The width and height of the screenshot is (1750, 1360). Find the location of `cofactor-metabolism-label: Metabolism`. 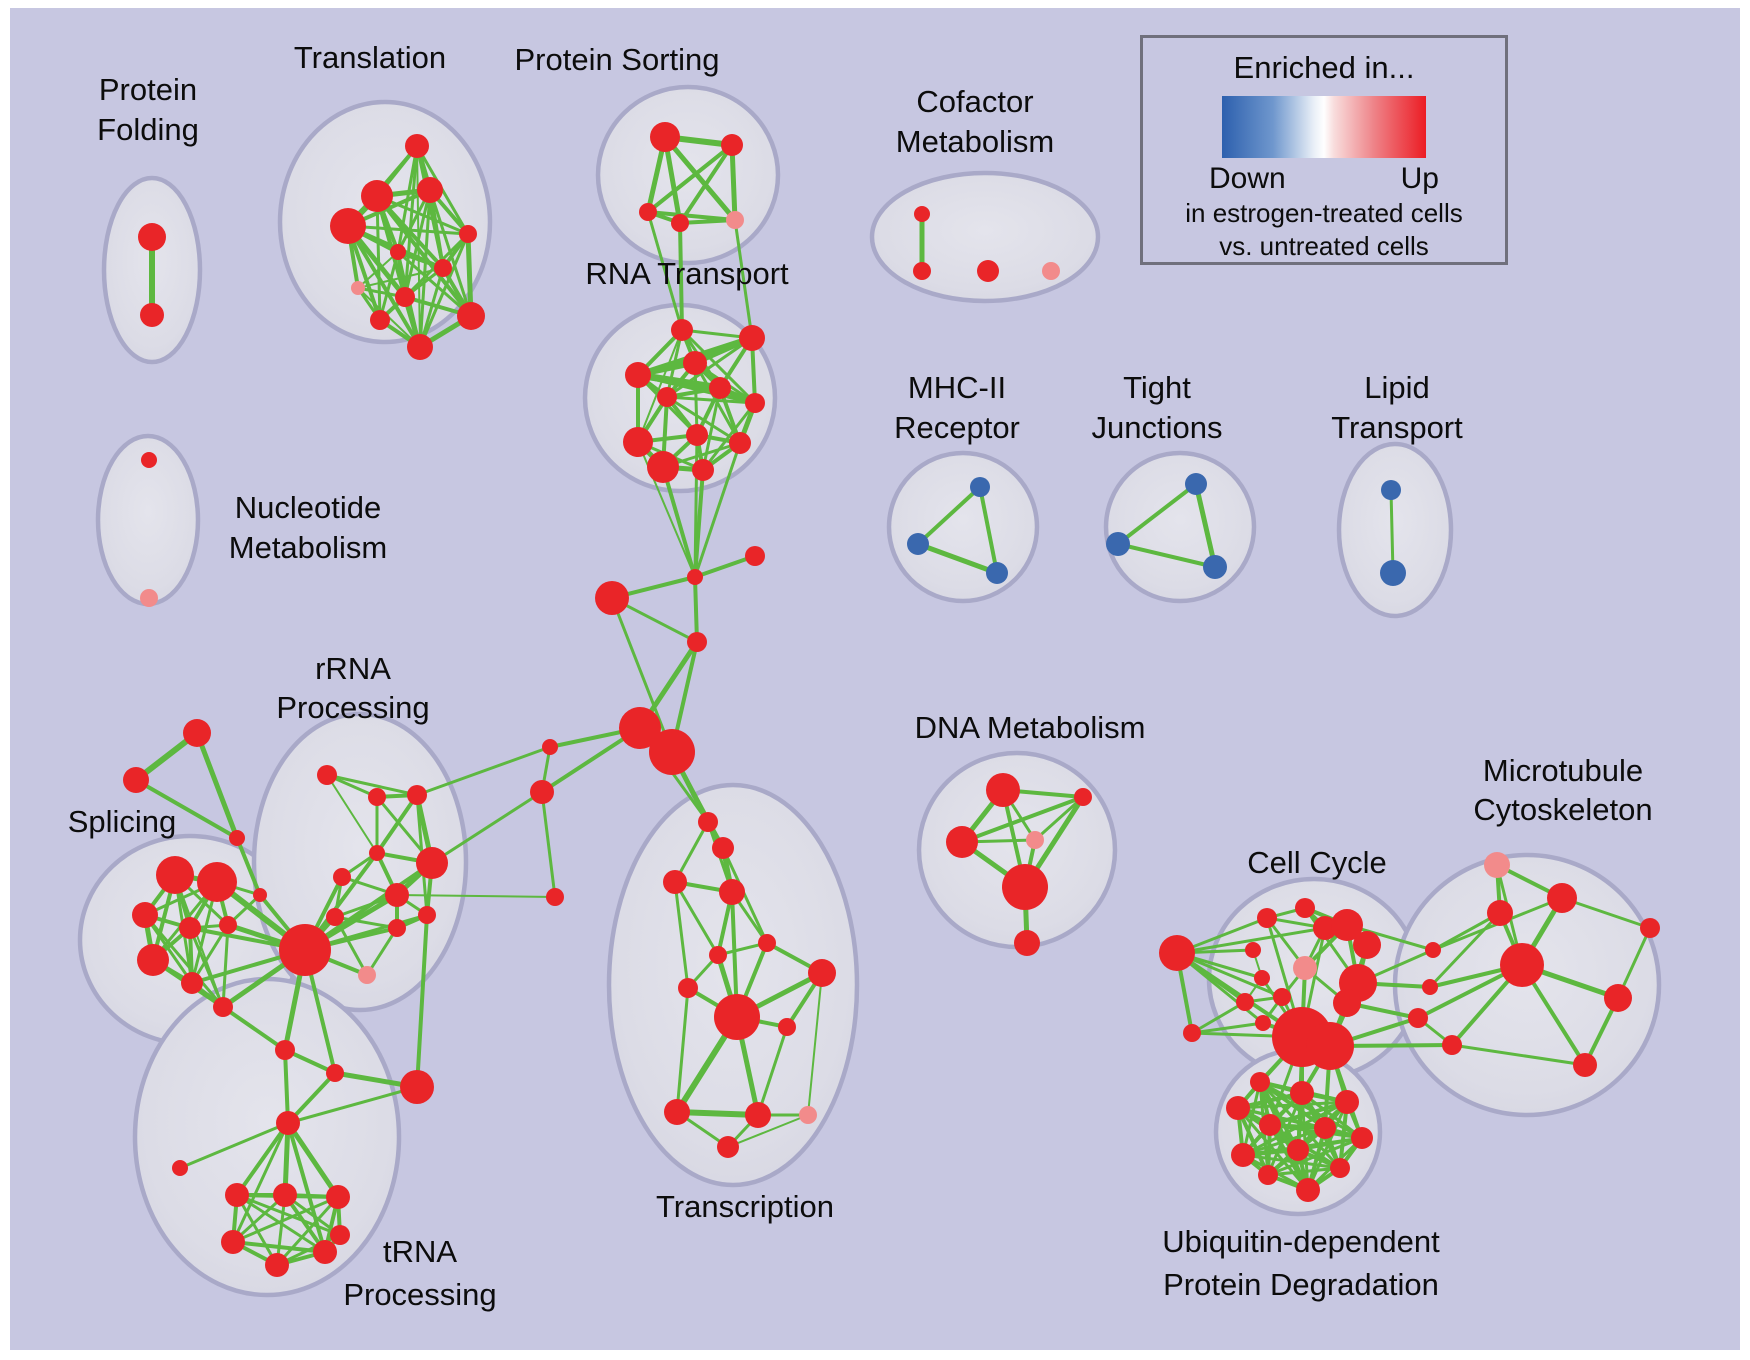

cofactor-metabolism-label: Metabolism is located at coordinates (975, 141).